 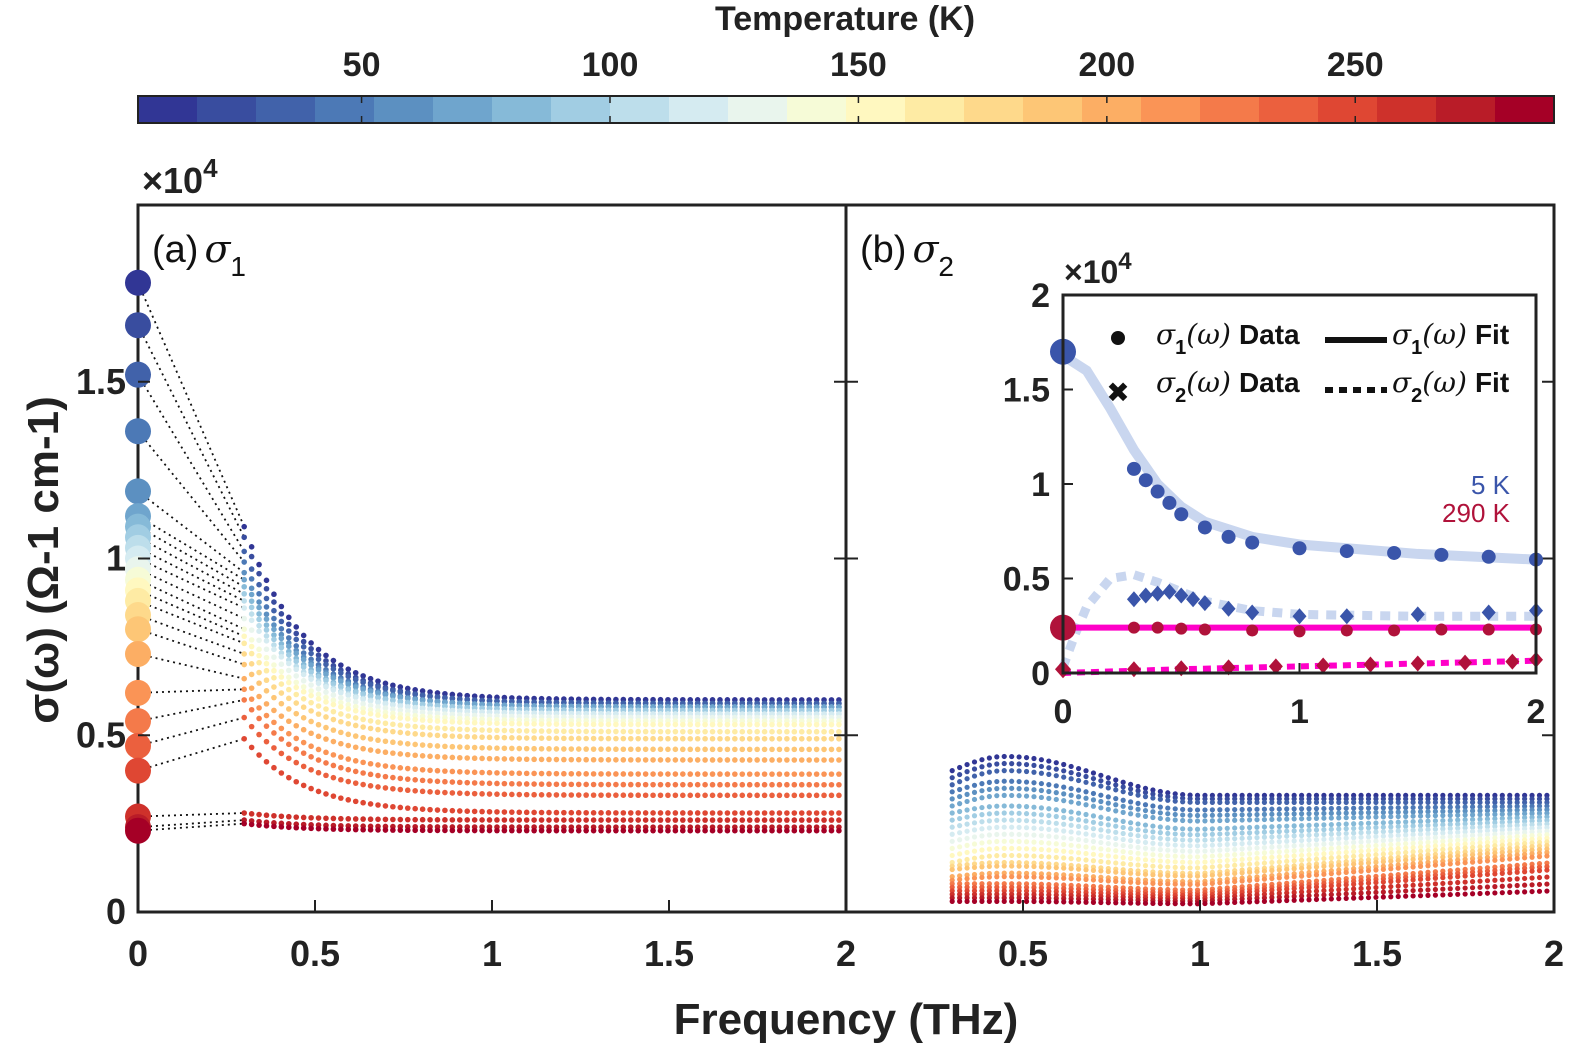 I want to click on sigma1-data-point-290K, so click(x=1441, y=629).